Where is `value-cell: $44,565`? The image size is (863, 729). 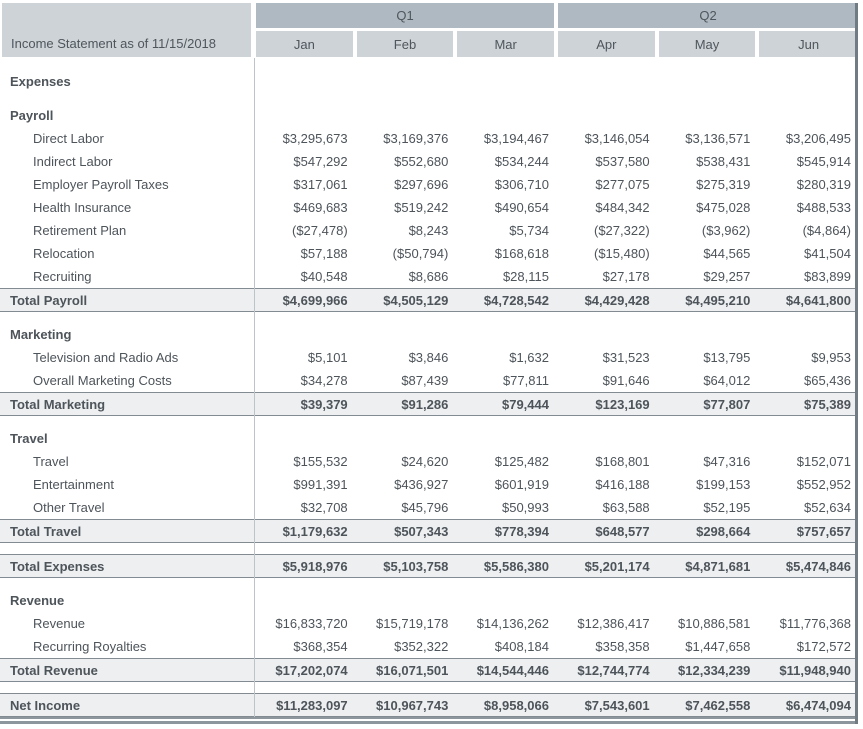 value-cell: $44,565 is located at coordinates (727, 253).